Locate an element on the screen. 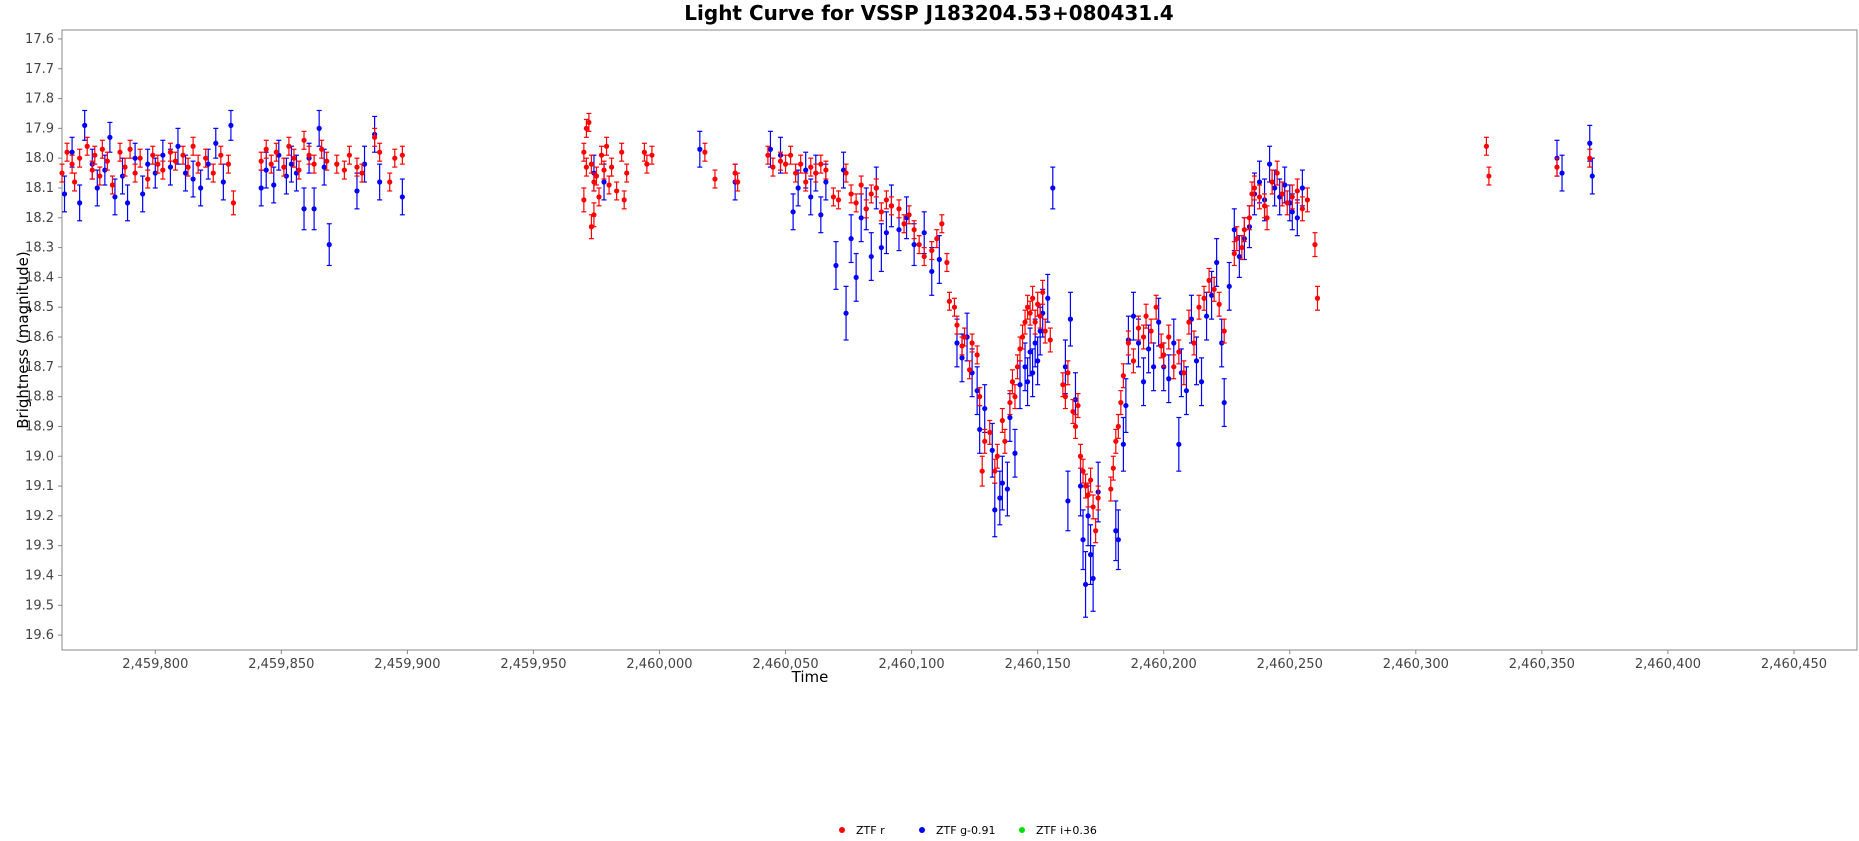 This screenshot has height=841, width=1859. y-tick-label: 18.3 is located at coordinates (39, 248).